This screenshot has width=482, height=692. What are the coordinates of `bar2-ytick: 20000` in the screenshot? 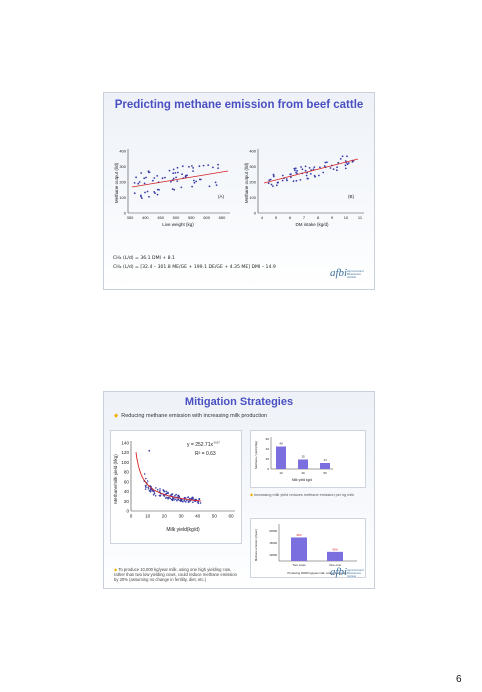 It's located at (273, 531).